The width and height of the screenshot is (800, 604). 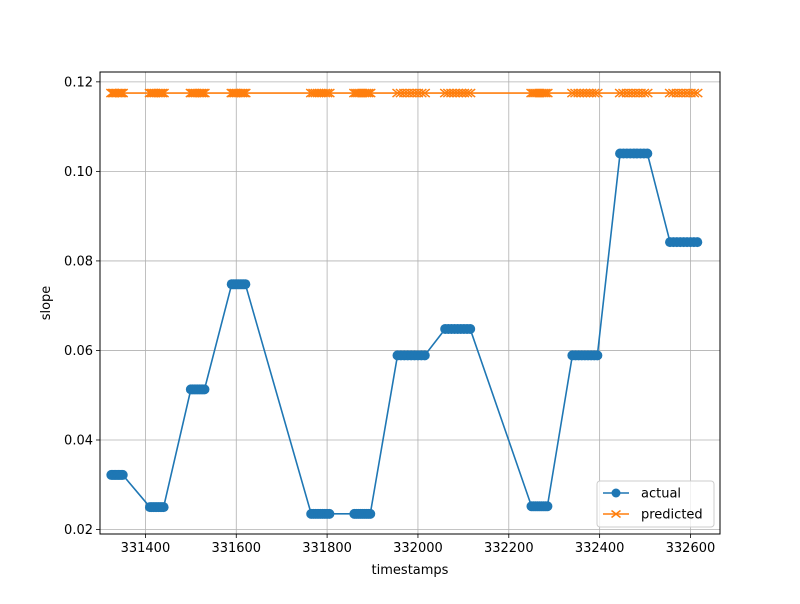 I want to click on x-tick-label: 331600, so click(x=236, y=548).